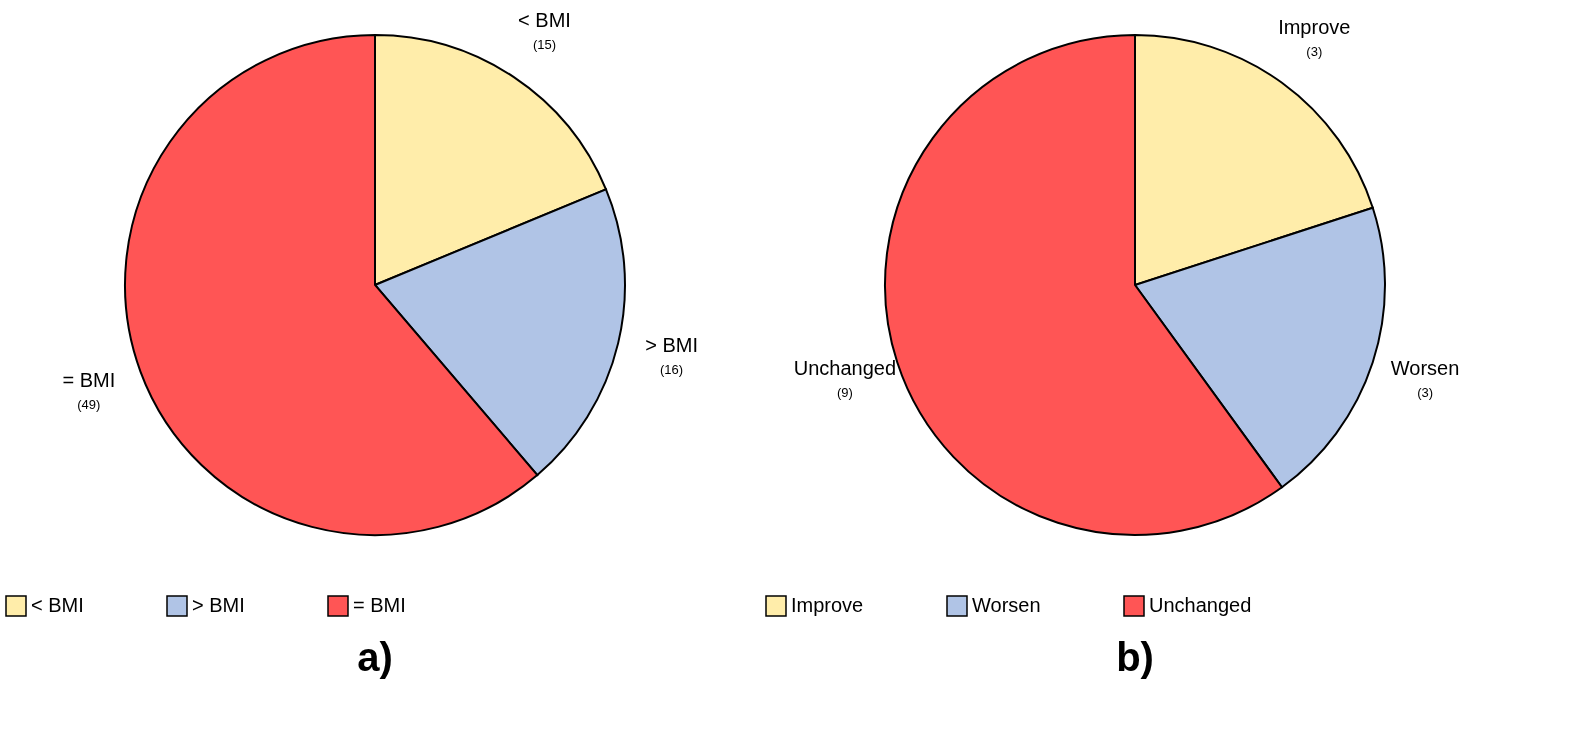 The image size is (1582, 748). I want to click on legend-label: < BMI, so click(57, 605).